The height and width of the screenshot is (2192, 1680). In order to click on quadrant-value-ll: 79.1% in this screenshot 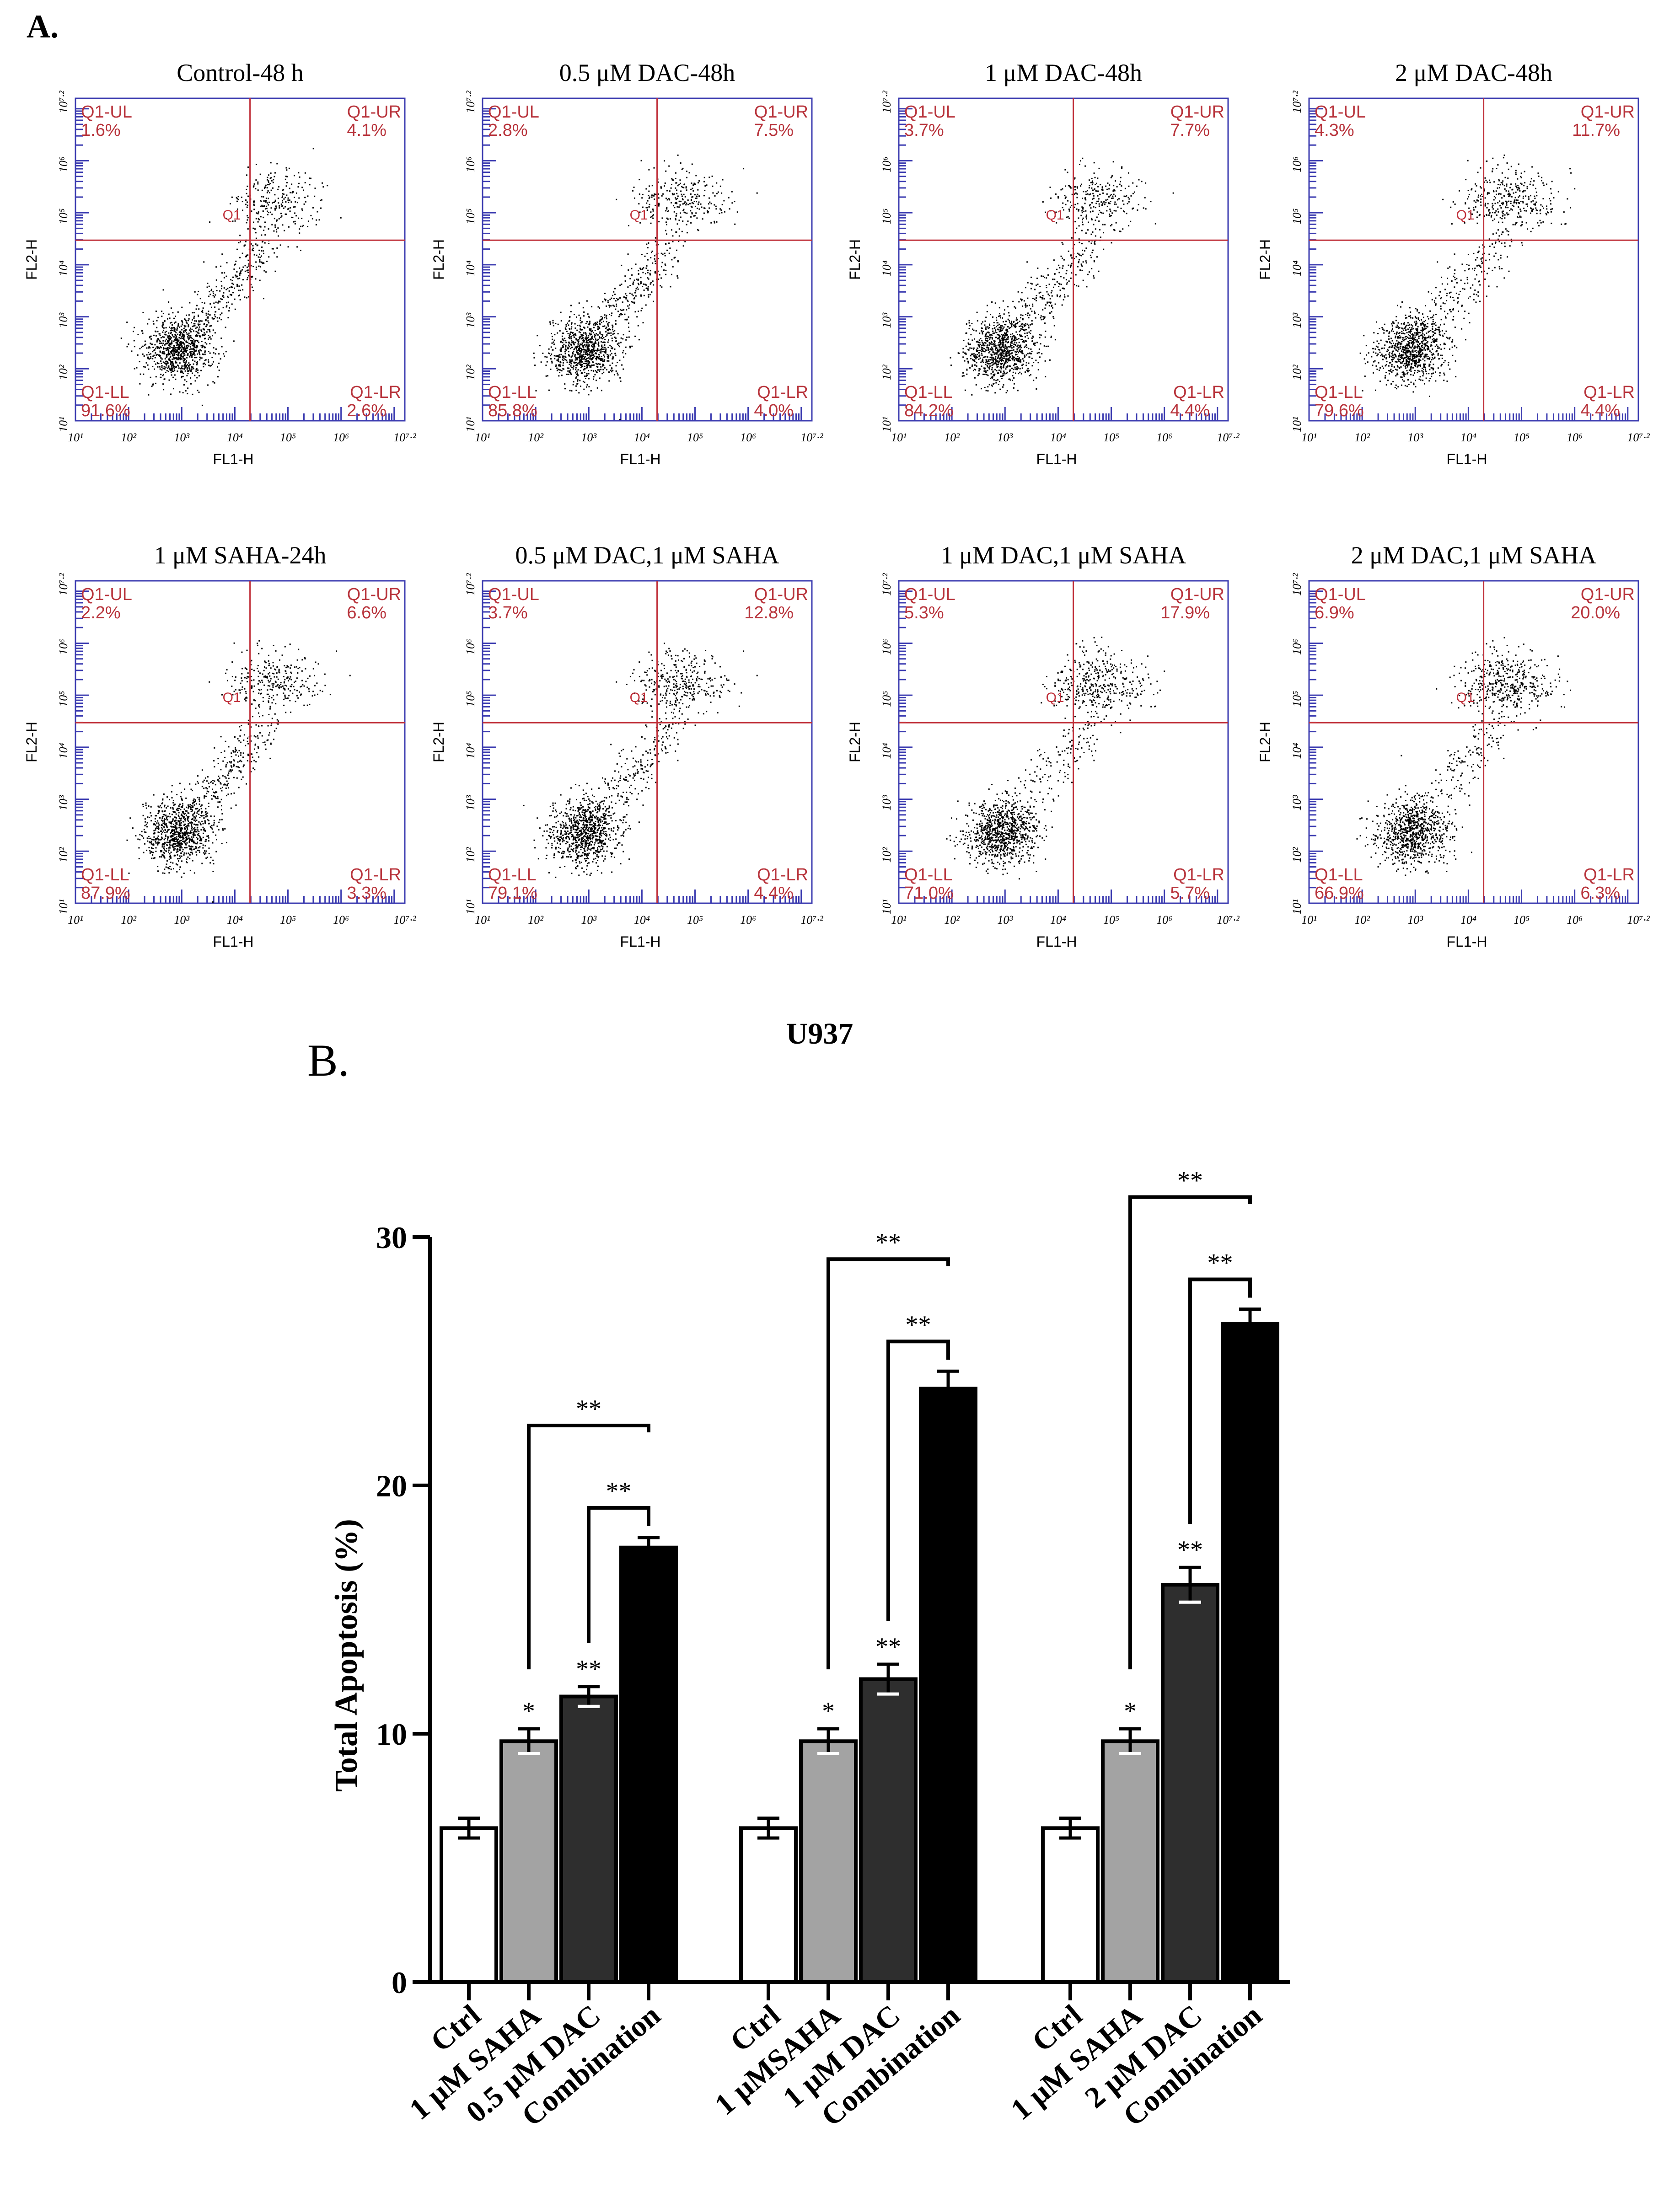, I will do `click(512, 893)`.